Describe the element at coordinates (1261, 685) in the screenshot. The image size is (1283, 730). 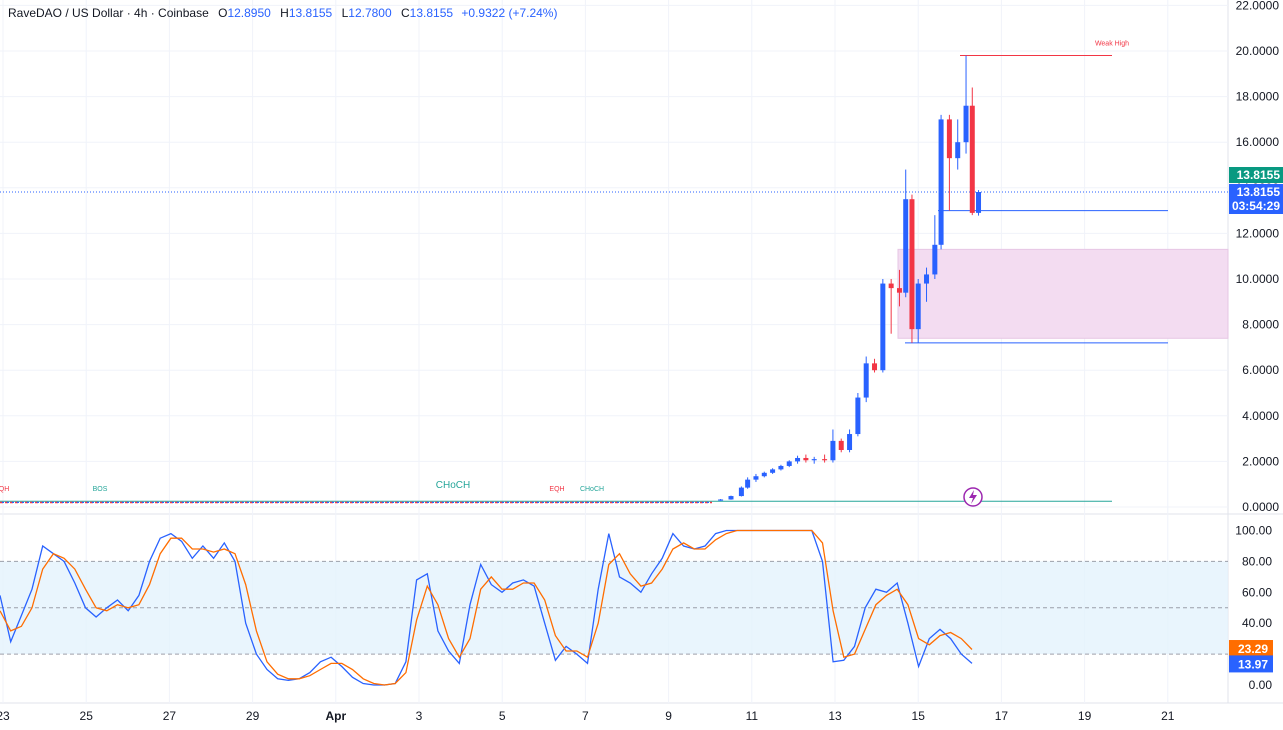
I see `osc-tick-label: 0.00` at that location.